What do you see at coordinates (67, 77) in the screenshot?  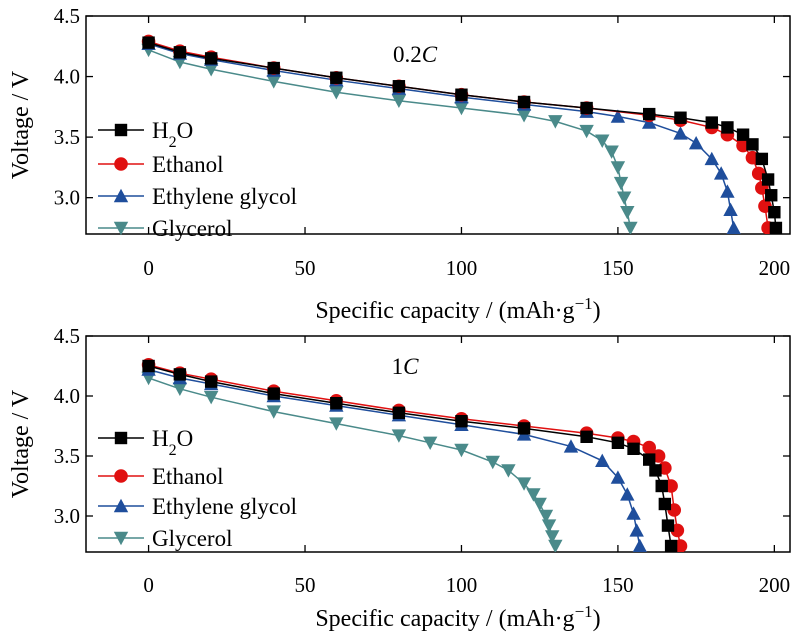 I see `y-tick-label: 4.0` at bounding box center [67, 77].